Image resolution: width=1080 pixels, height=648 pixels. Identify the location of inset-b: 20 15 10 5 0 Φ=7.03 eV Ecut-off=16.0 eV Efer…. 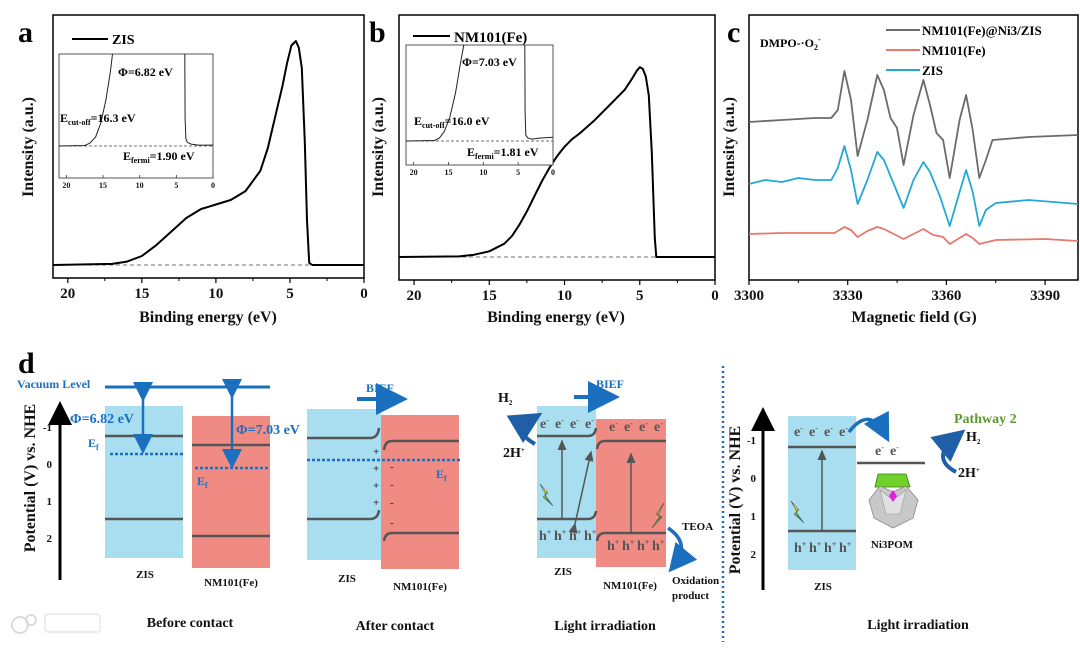
(480, 110).